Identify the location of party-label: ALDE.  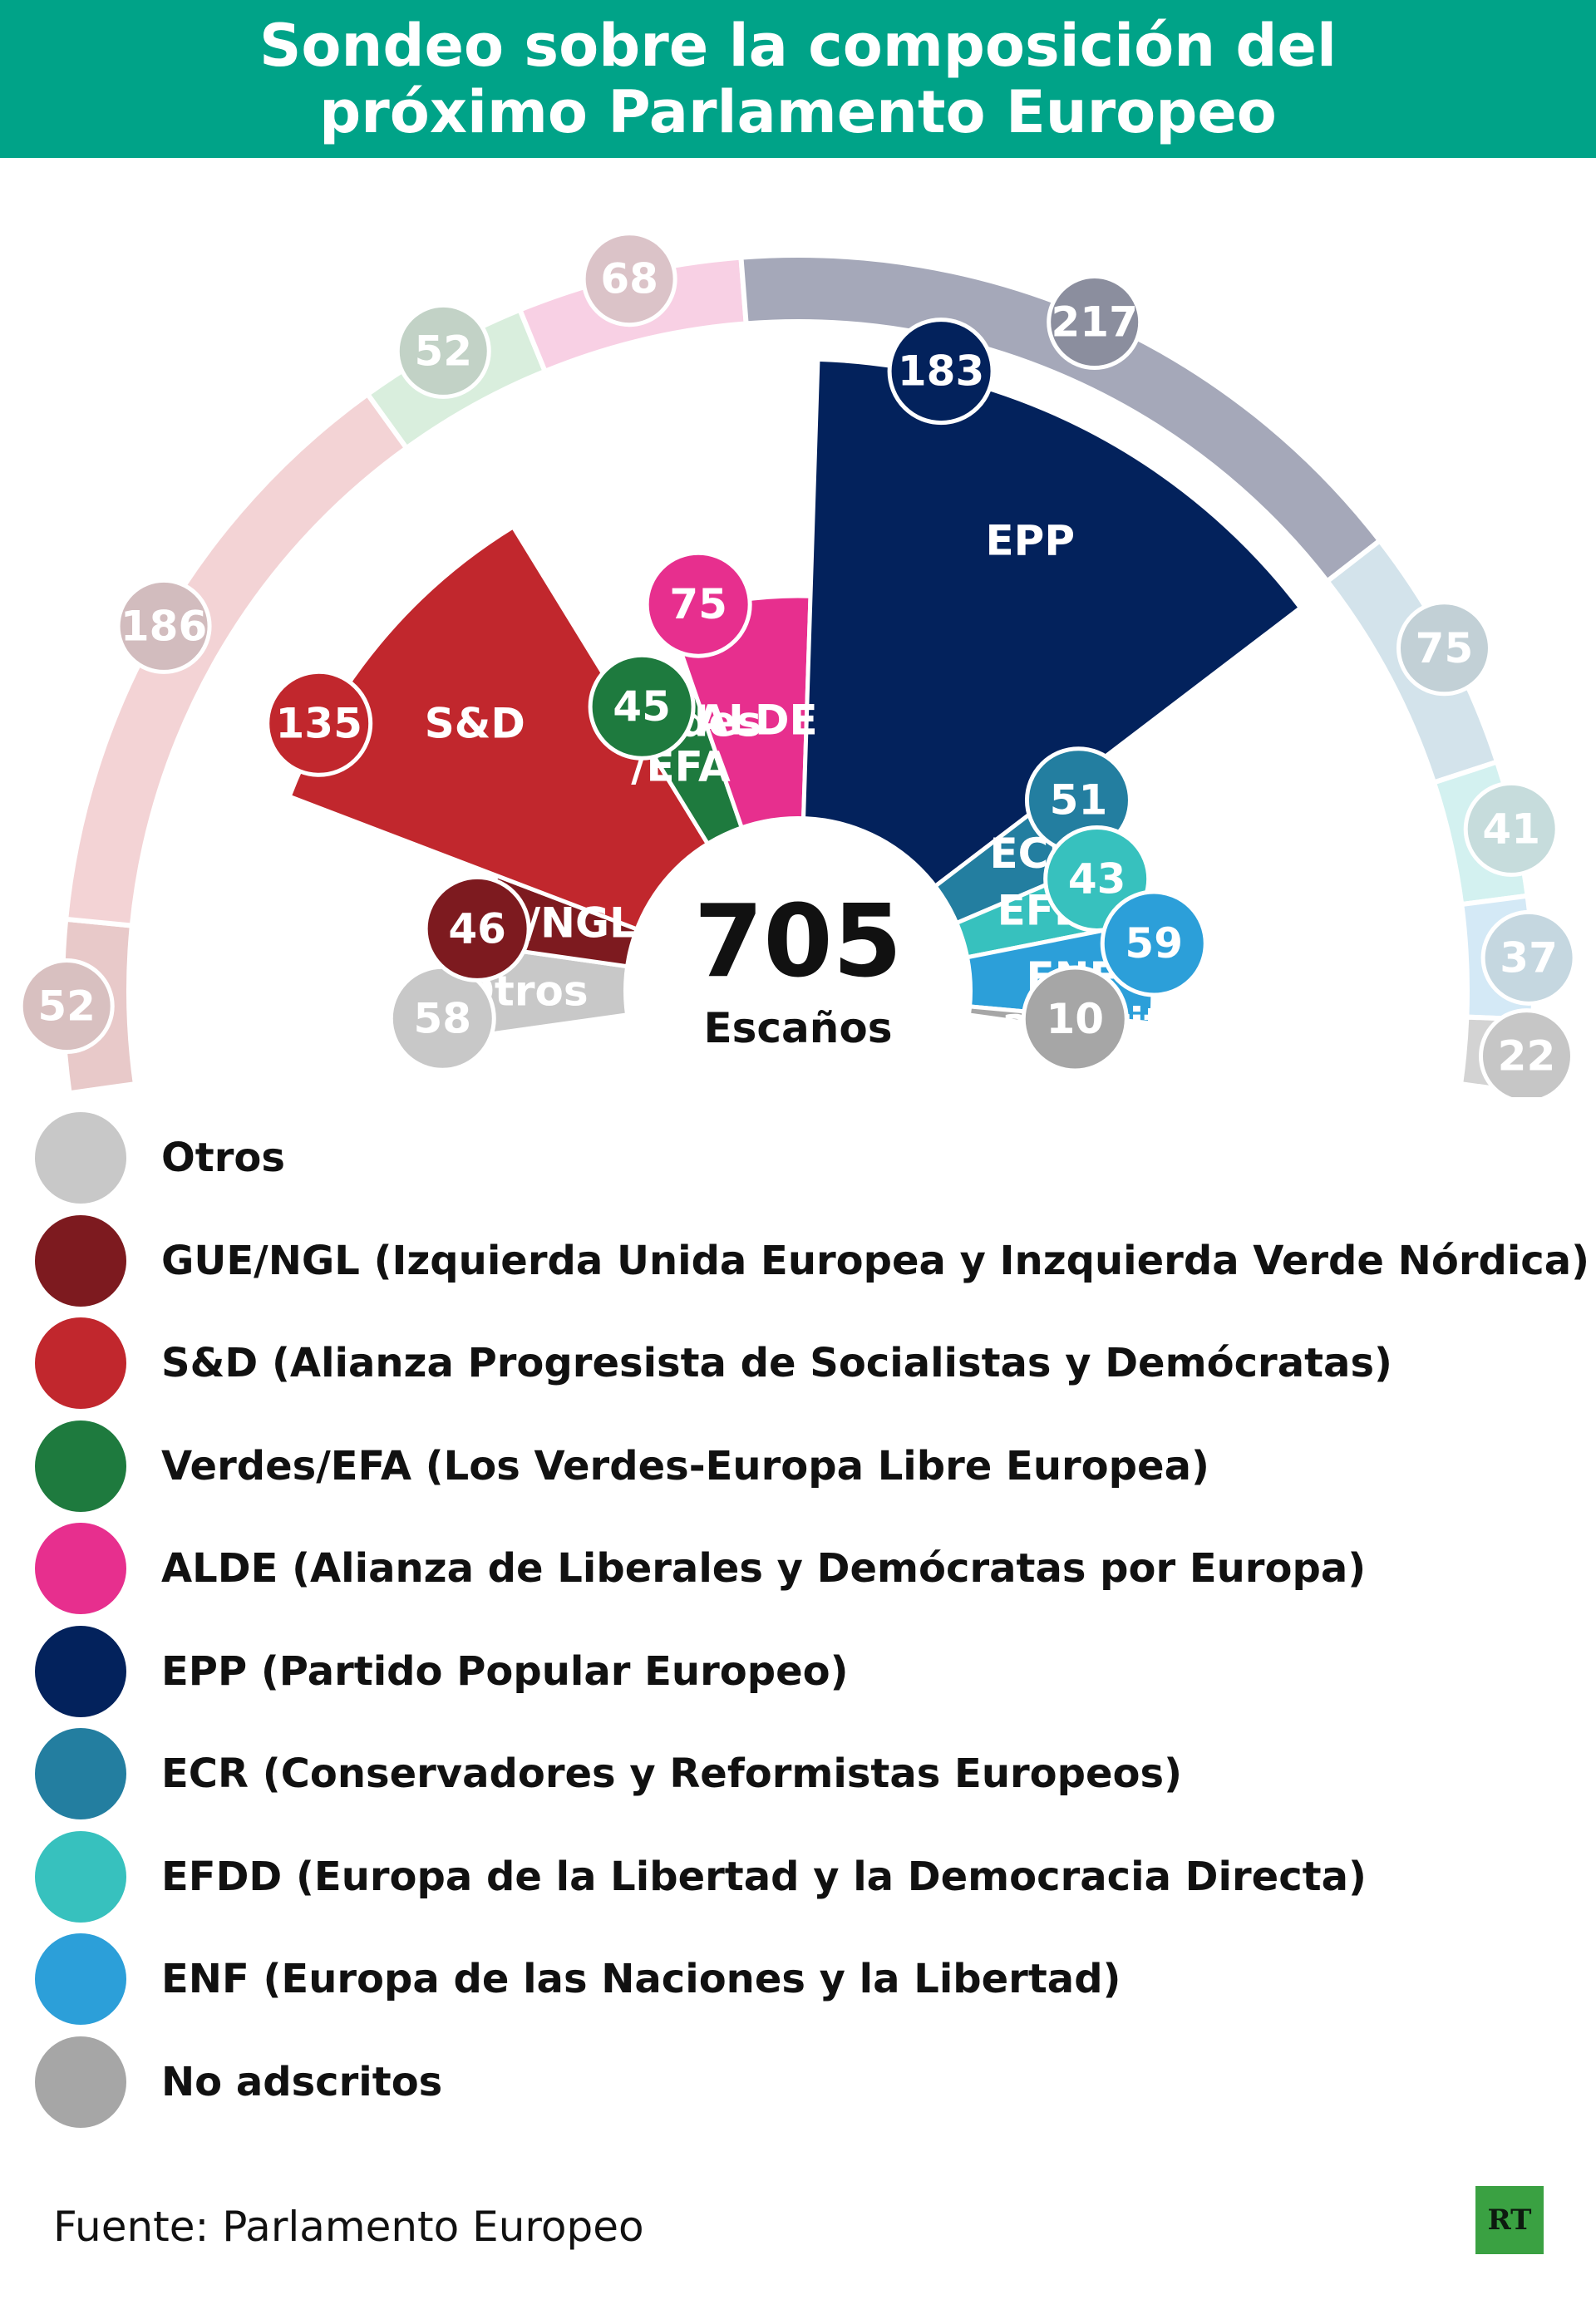
(756, 721).